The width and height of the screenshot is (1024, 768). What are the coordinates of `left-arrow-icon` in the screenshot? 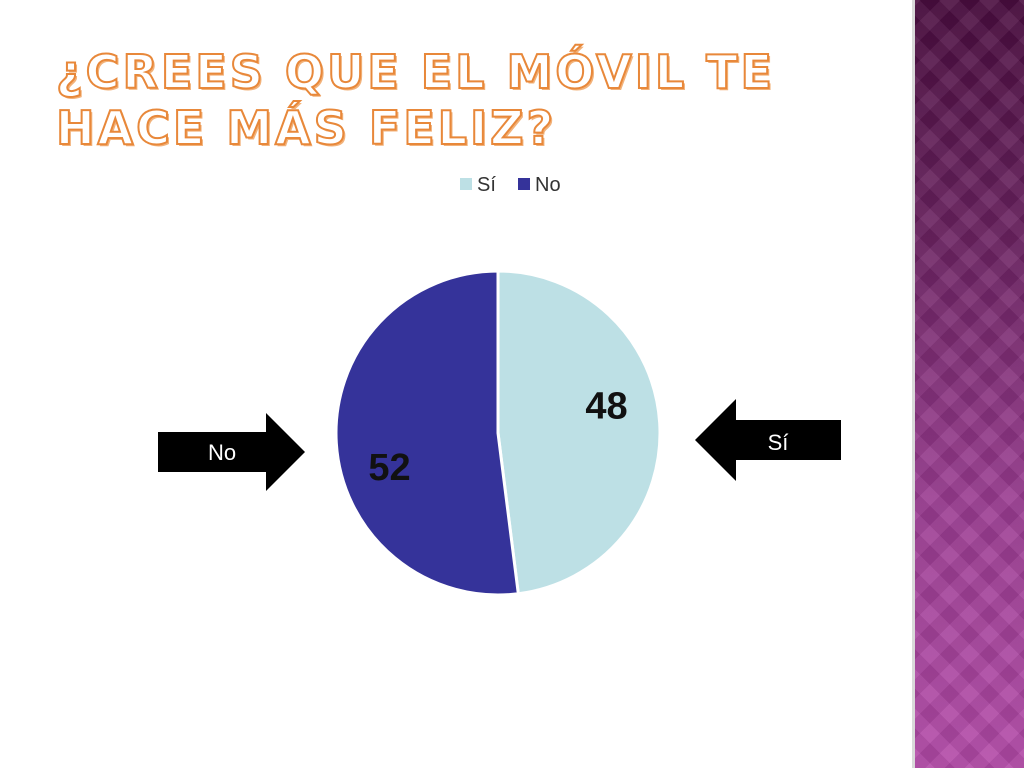 It's located at (768, 440).